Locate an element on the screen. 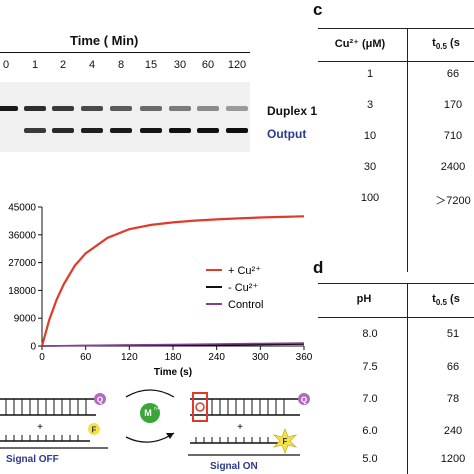 This screenshot has width=474, height=474. cleavage-site-box is located at coordinates (200, 407).